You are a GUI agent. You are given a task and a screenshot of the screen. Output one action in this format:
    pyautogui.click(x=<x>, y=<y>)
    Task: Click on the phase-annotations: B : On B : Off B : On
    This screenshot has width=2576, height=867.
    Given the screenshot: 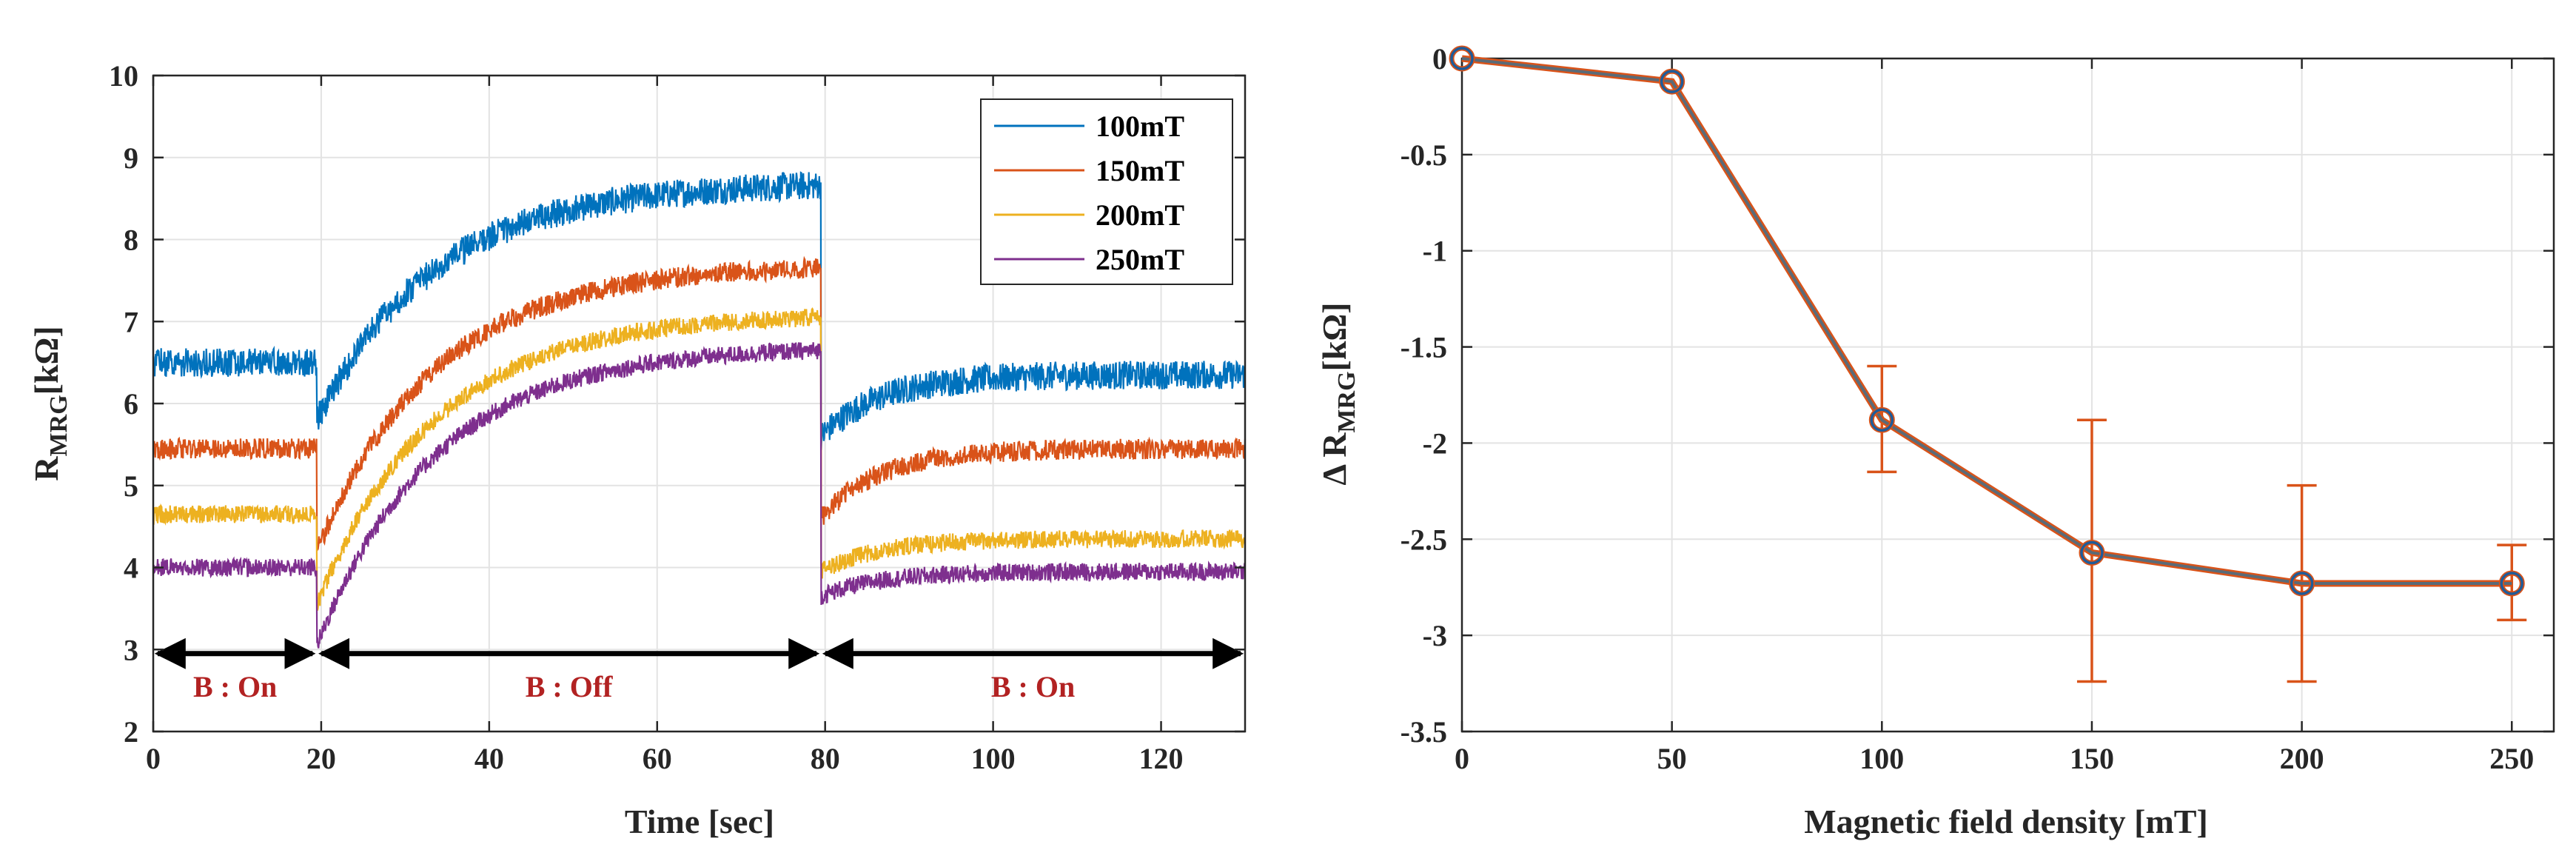 What is the action you would take?
    pyautogui.click(x=699, y=670)
    